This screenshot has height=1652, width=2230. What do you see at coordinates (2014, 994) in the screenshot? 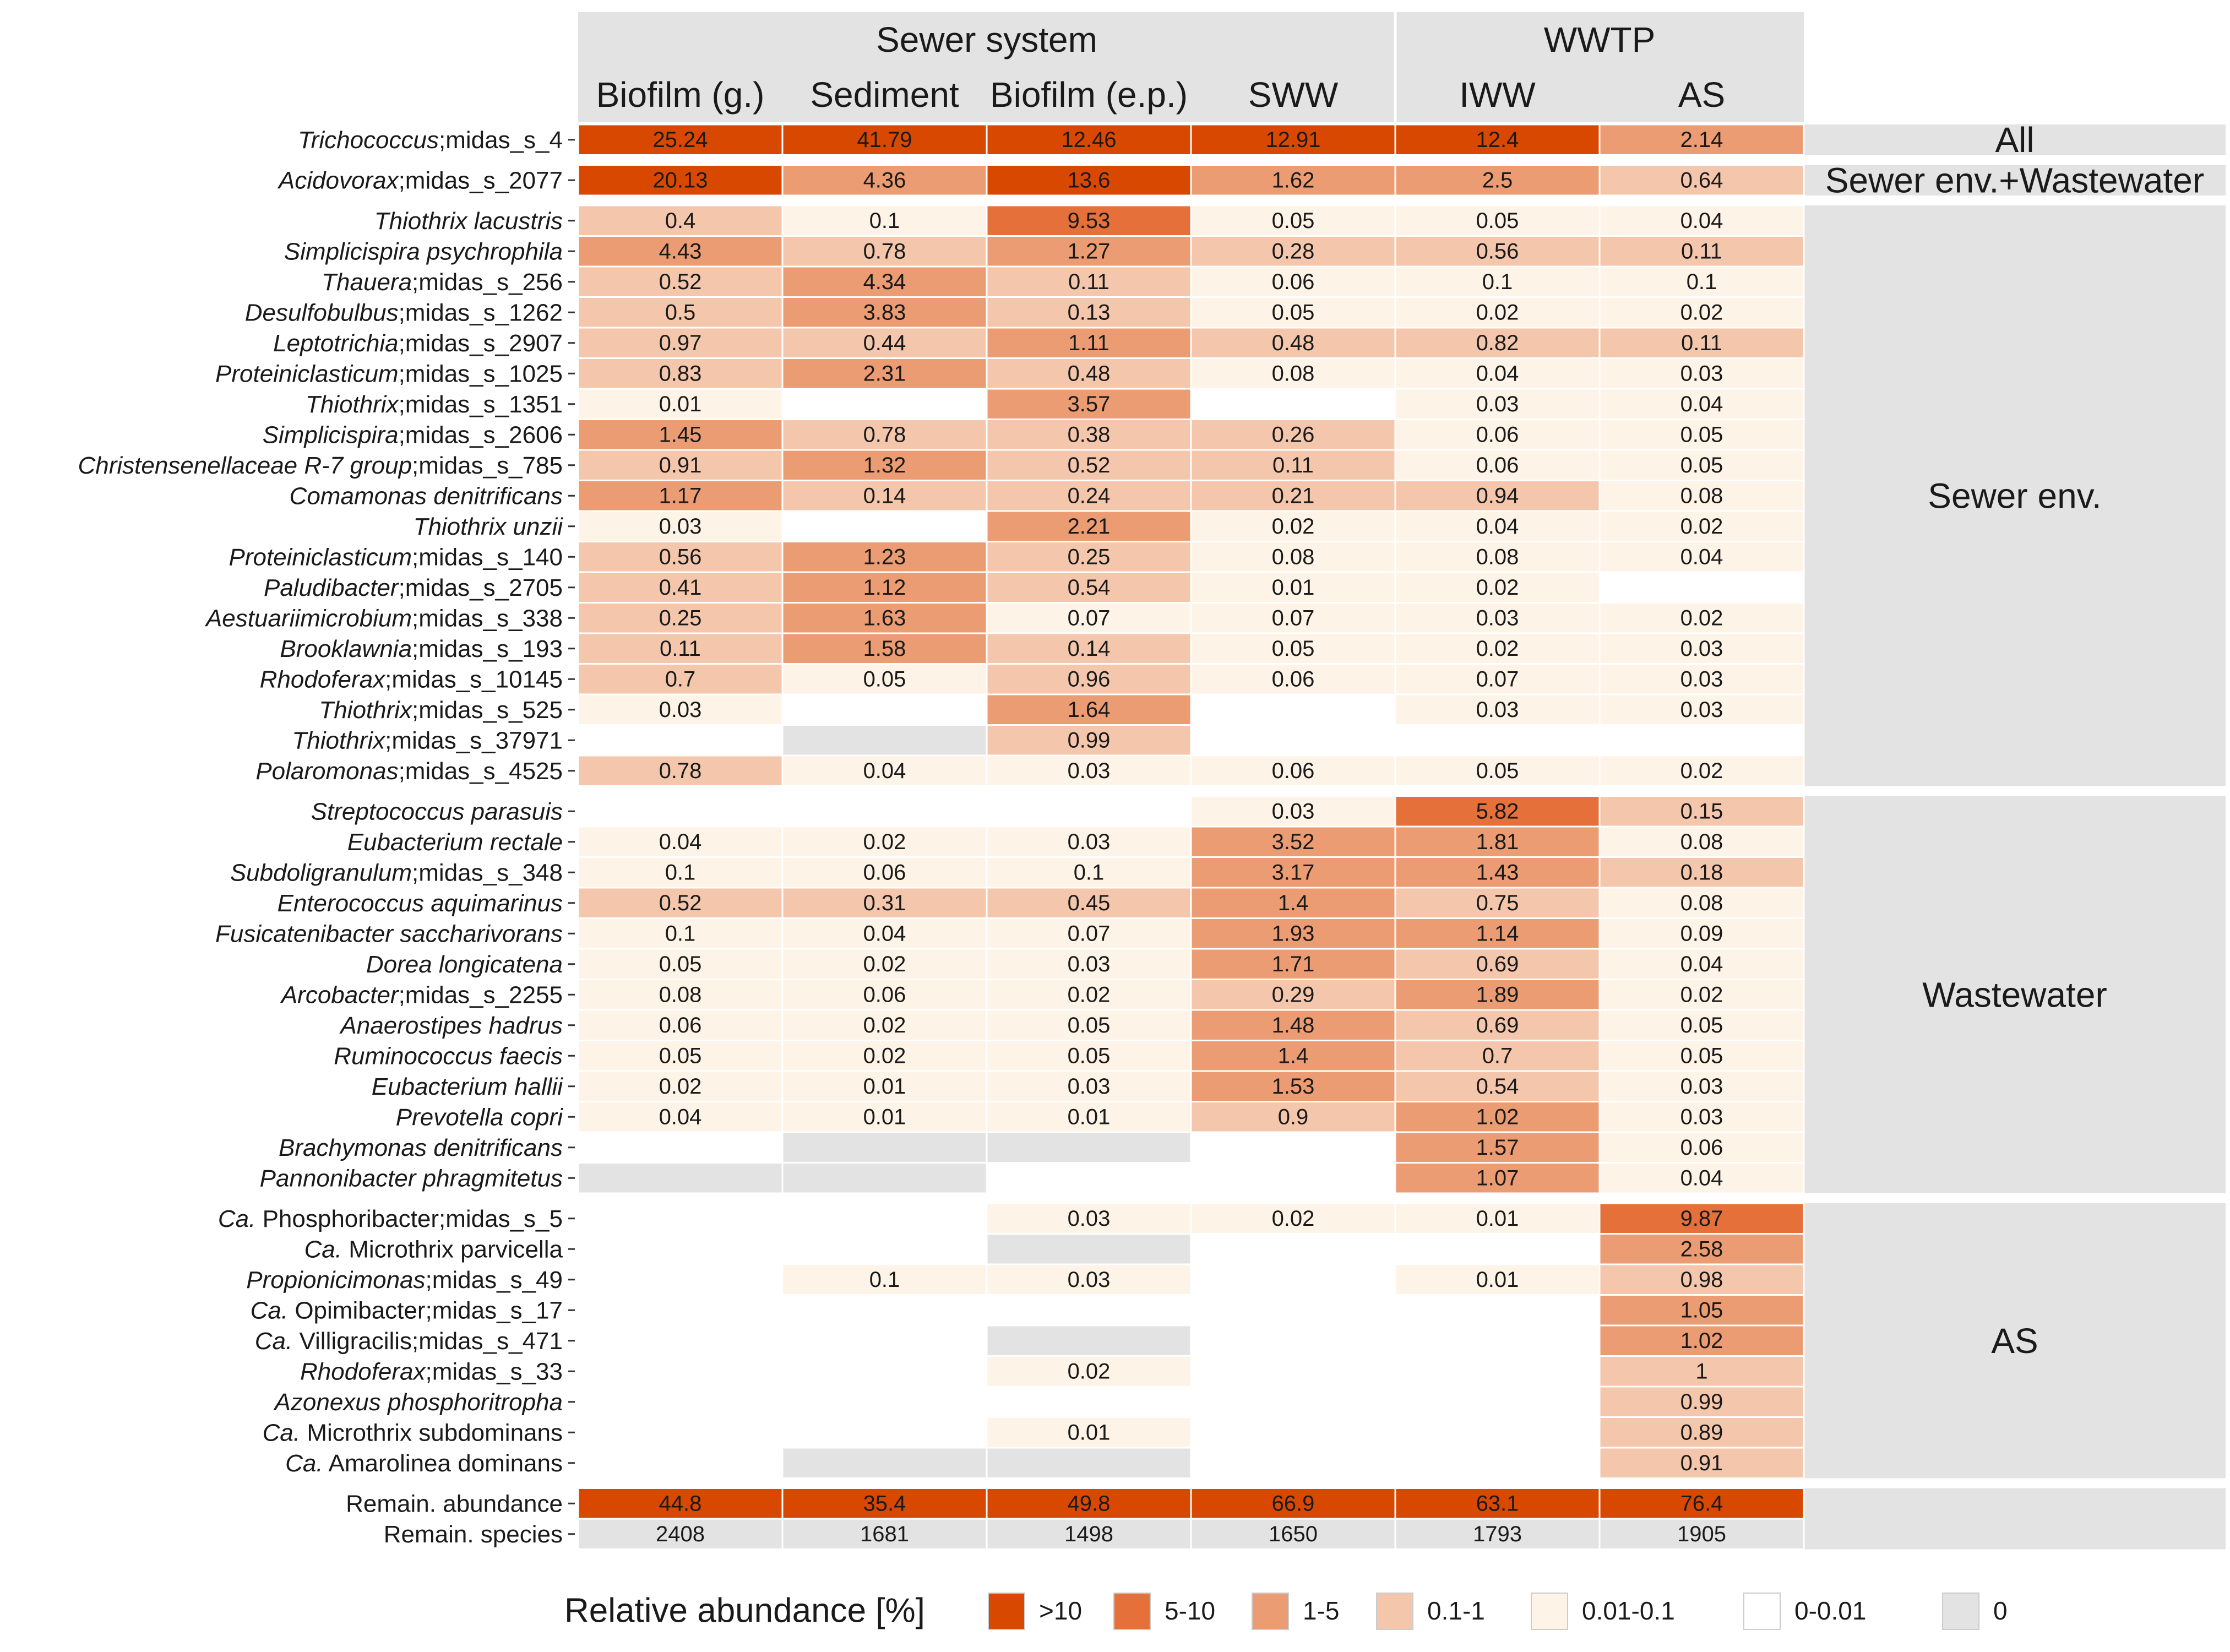
I see `section-label: Wastewater` at bounding box center [2014, 994].